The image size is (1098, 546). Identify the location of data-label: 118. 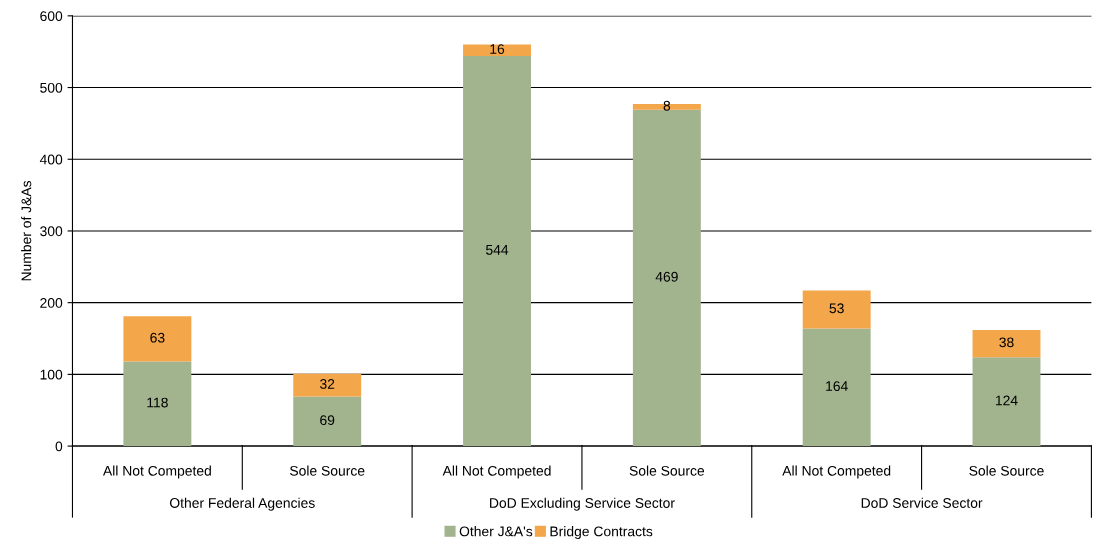
(157, 402).